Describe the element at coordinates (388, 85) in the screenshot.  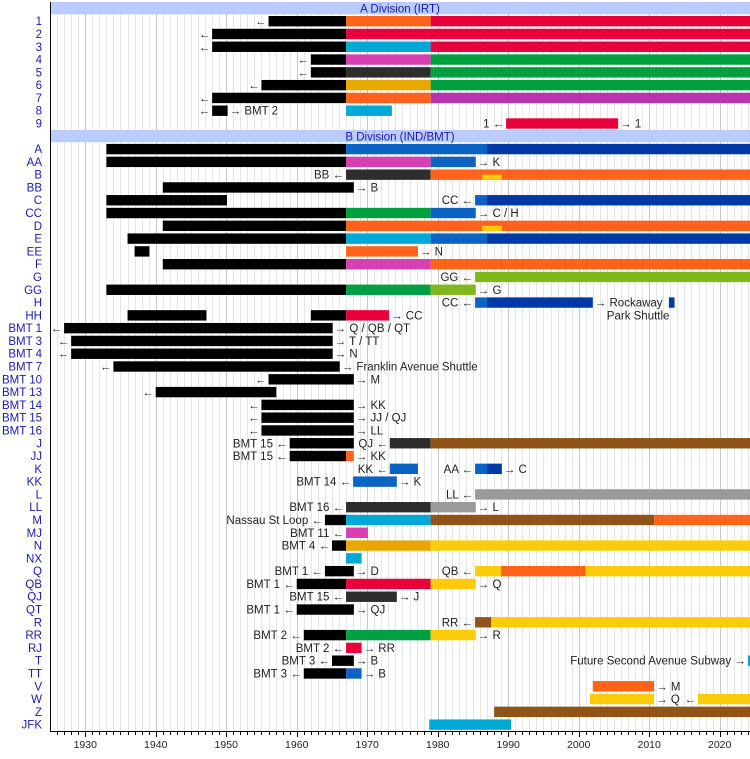
I see `service-bar-amber` at that location.